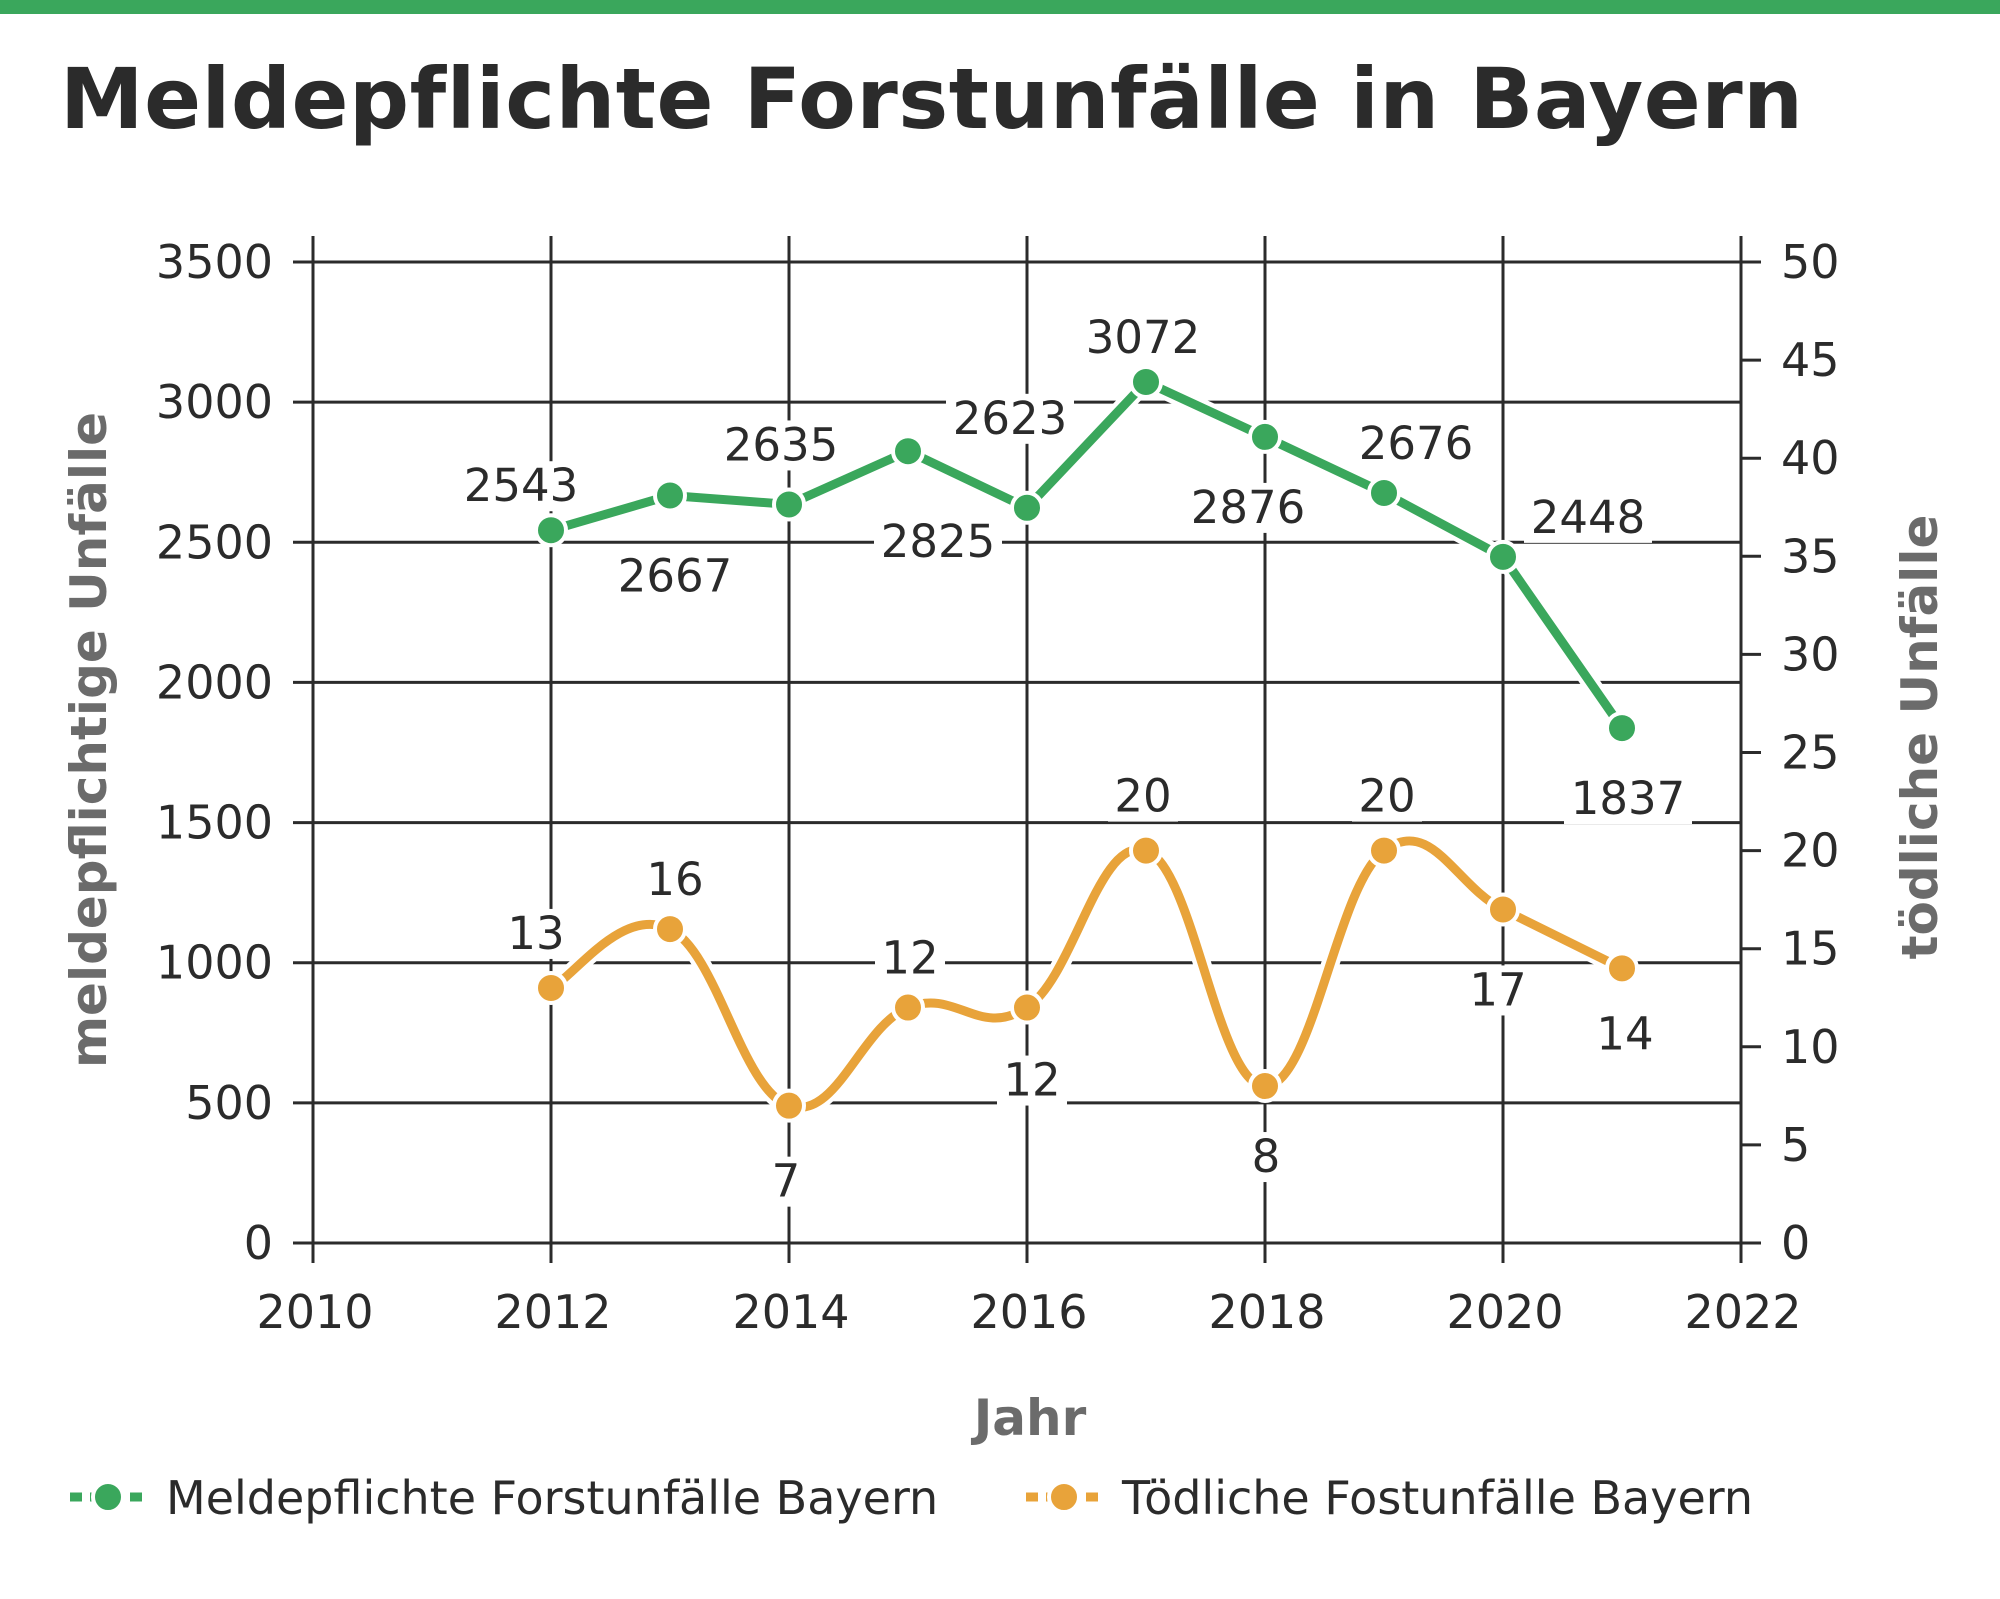 The image size is (2000, 1599). I want to click on y-tick-right-label: 40, so click(1810, 458).